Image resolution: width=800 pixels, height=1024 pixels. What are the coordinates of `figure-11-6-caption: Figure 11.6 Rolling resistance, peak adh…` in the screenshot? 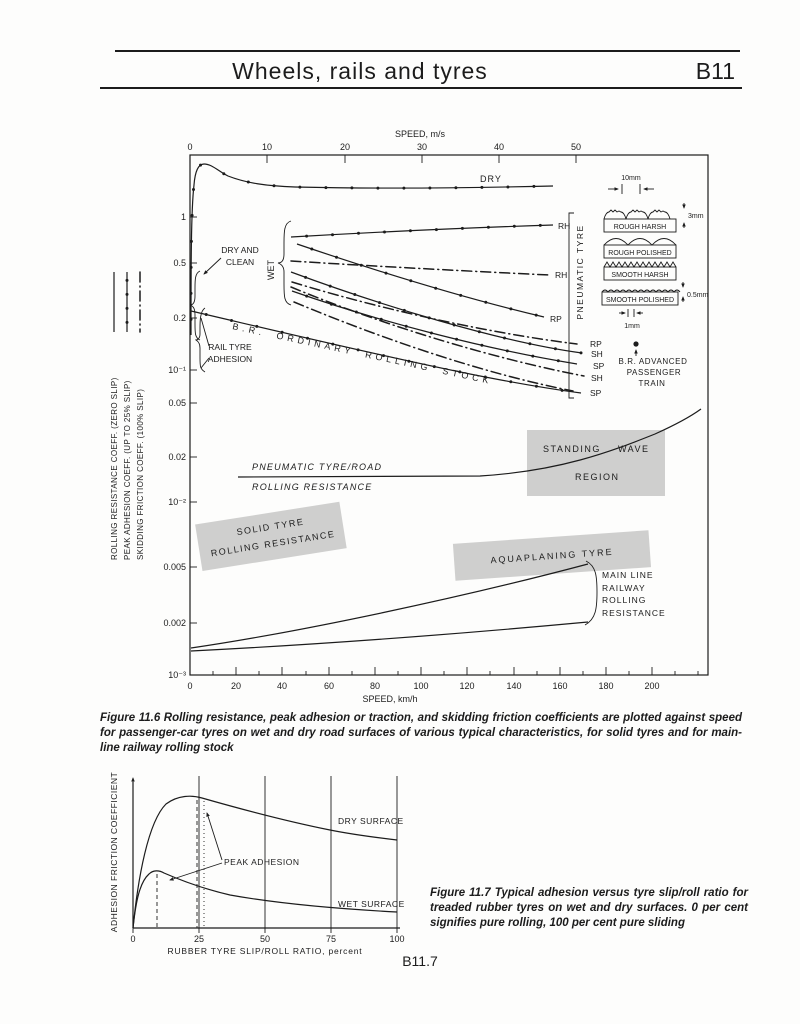 It's located at (421, 733).